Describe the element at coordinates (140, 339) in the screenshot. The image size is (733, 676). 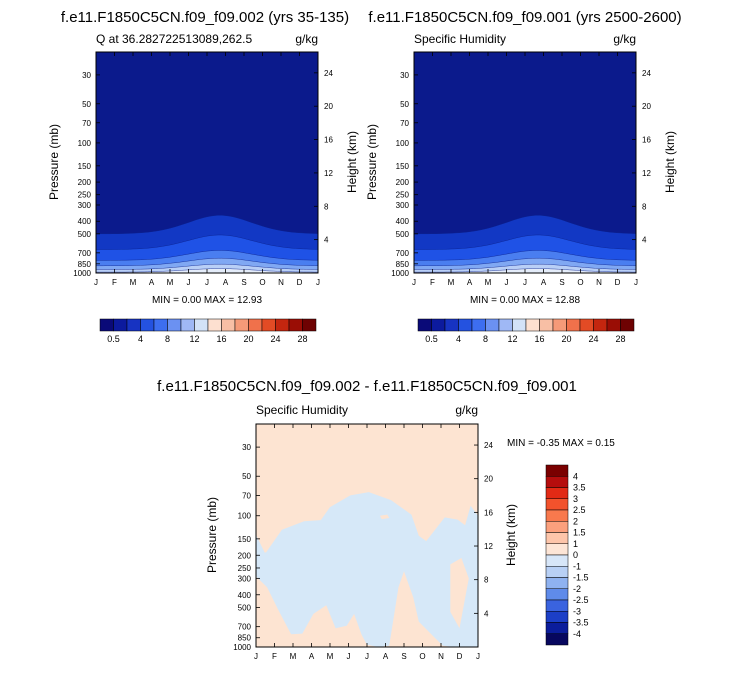
I see `colorbar-label: 4` at that location.